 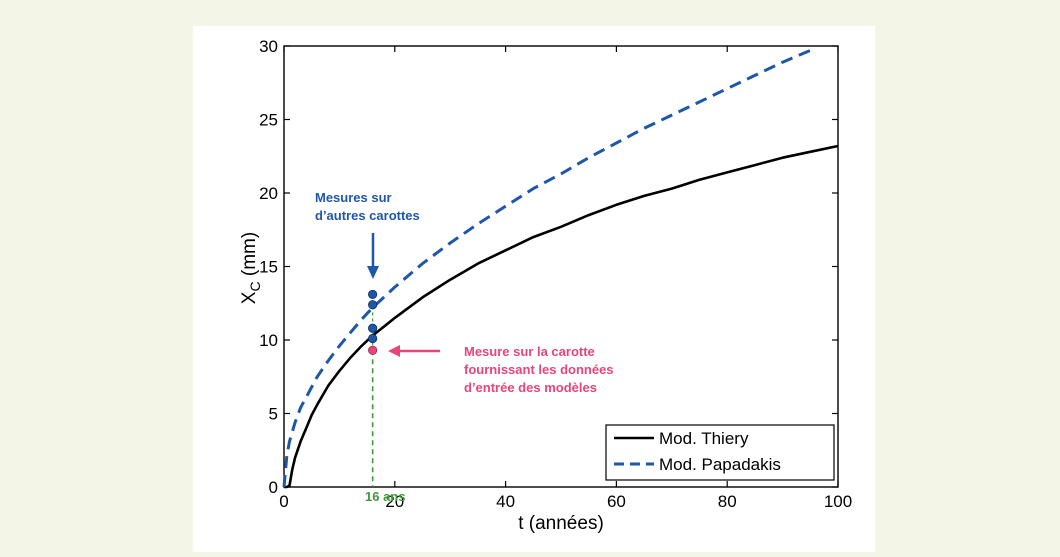 I want to click on y-axis-label: XC (mm), so click(x=251, y=268).